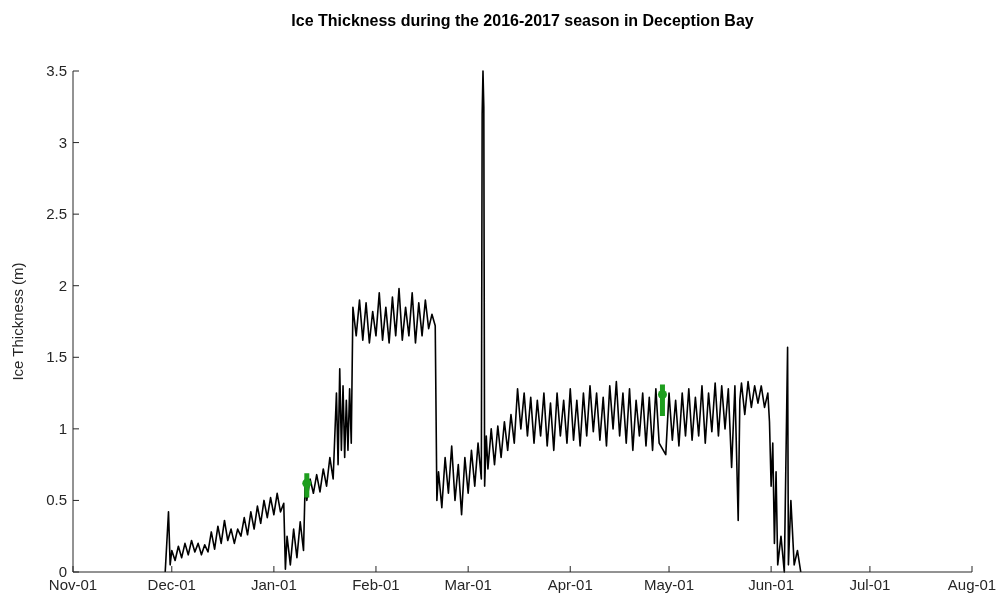  What do you see at coordinates (669, 584) in the screenshot?
I see `x-tick-label: May-01` at bounding box center [669, 584].